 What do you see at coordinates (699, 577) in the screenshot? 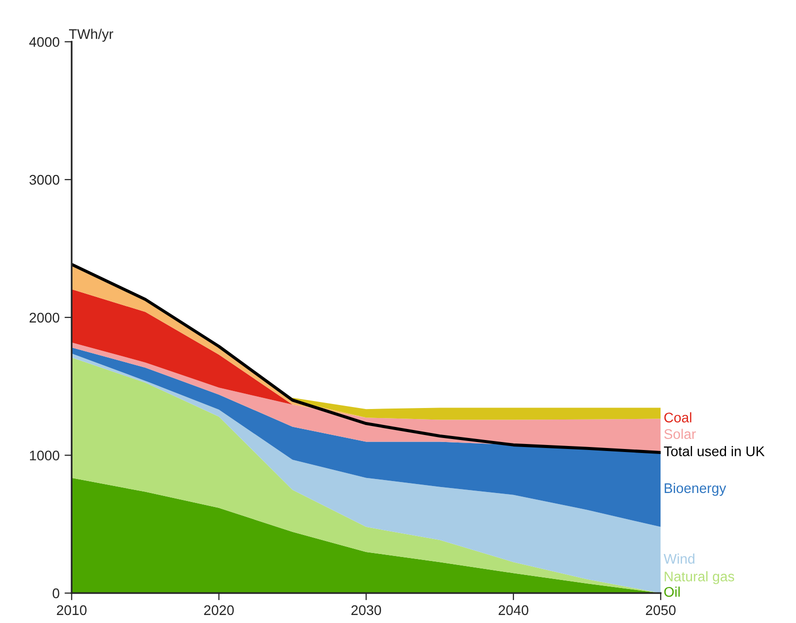
I see `series-label: Natural gas` at bounding box center [699, 577].